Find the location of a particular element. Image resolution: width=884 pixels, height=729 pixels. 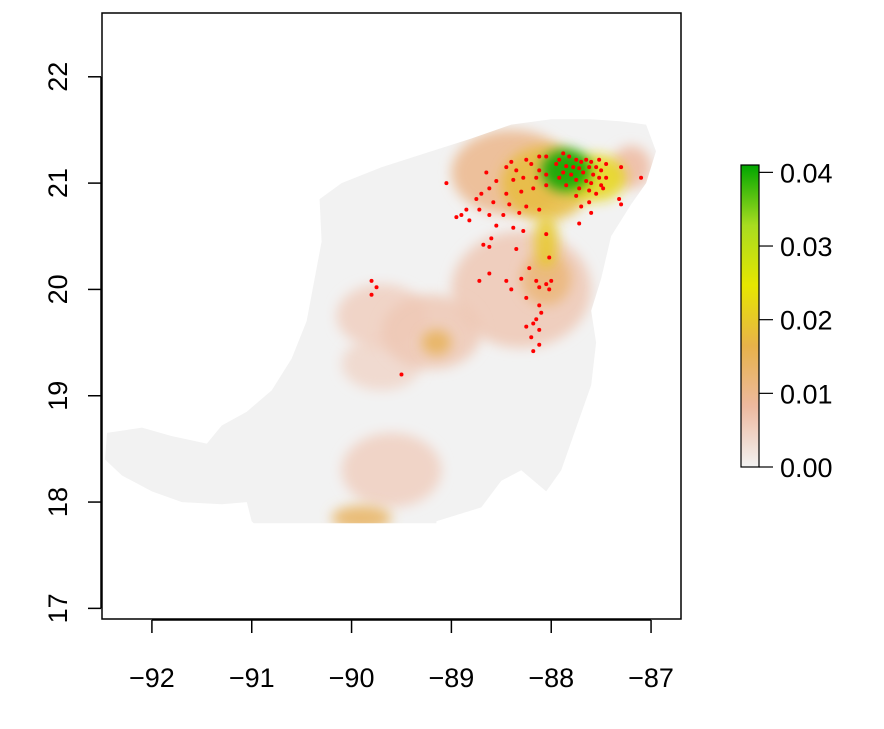

legend-tick-label: 0.01 is located at coordinates (806, 394).